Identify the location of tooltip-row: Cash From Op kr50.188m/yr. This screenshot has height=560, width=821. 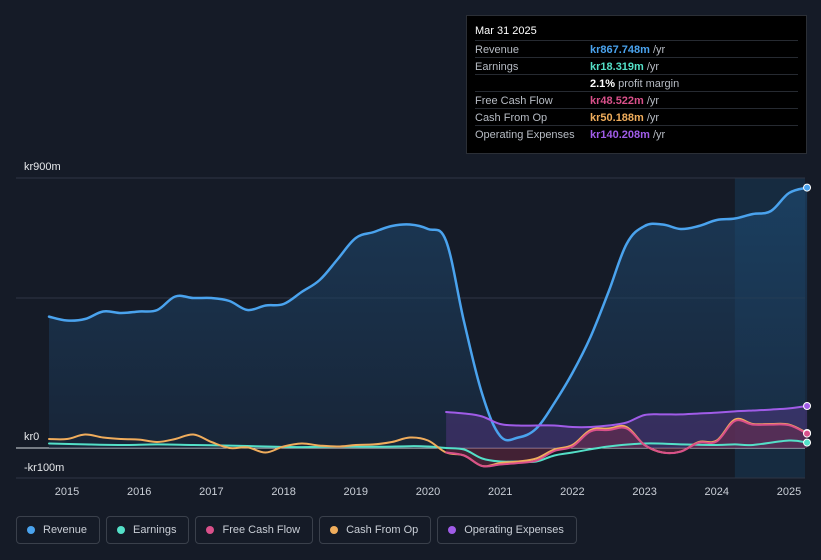
(636, 117).